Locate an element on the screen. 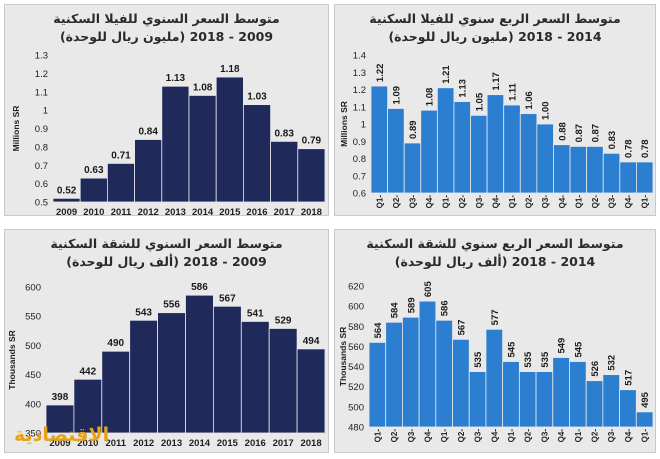  data-label: 543 is located at coordinates (143, 312).